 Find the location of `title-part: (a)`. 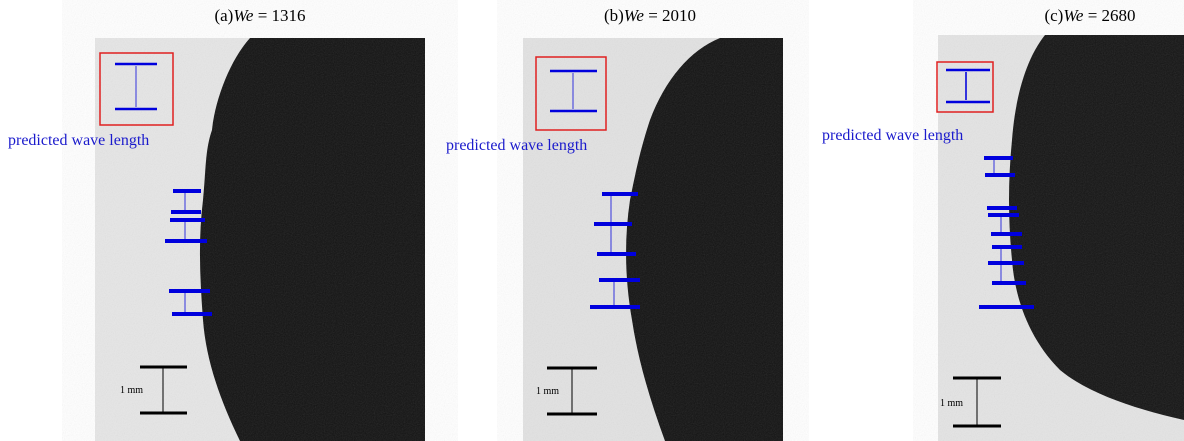

title-part: (a) is located at coordinates (223, 15).